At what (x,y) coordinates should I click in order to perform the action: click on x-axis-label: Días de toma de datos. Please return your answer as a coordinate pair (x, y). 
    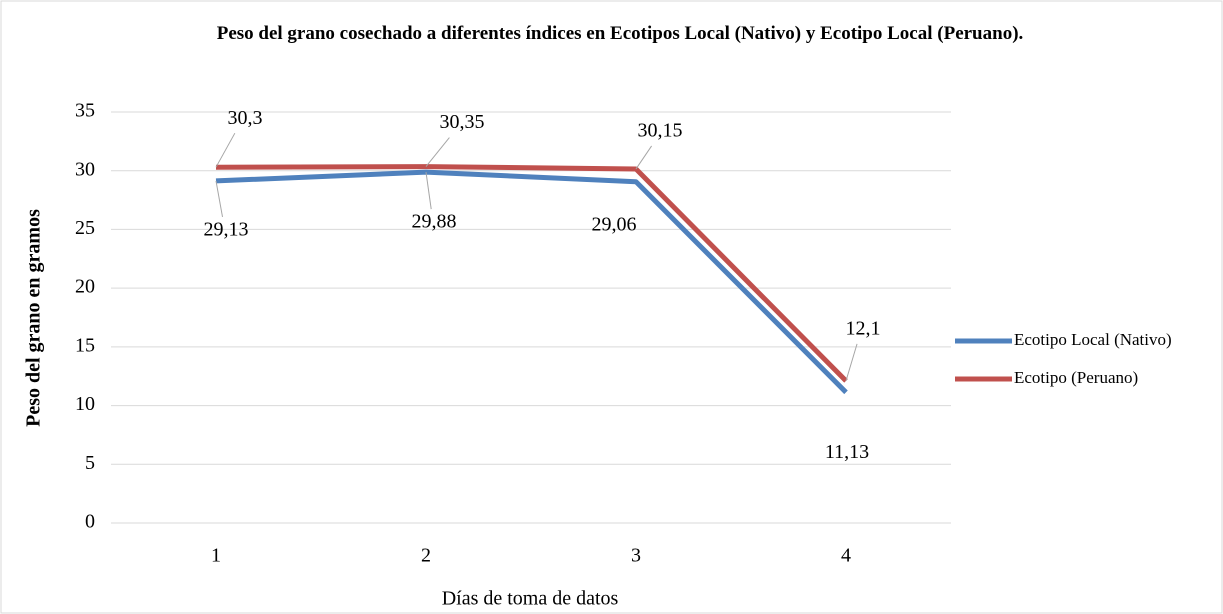
    Looking at the image, I should click on (530, 599).